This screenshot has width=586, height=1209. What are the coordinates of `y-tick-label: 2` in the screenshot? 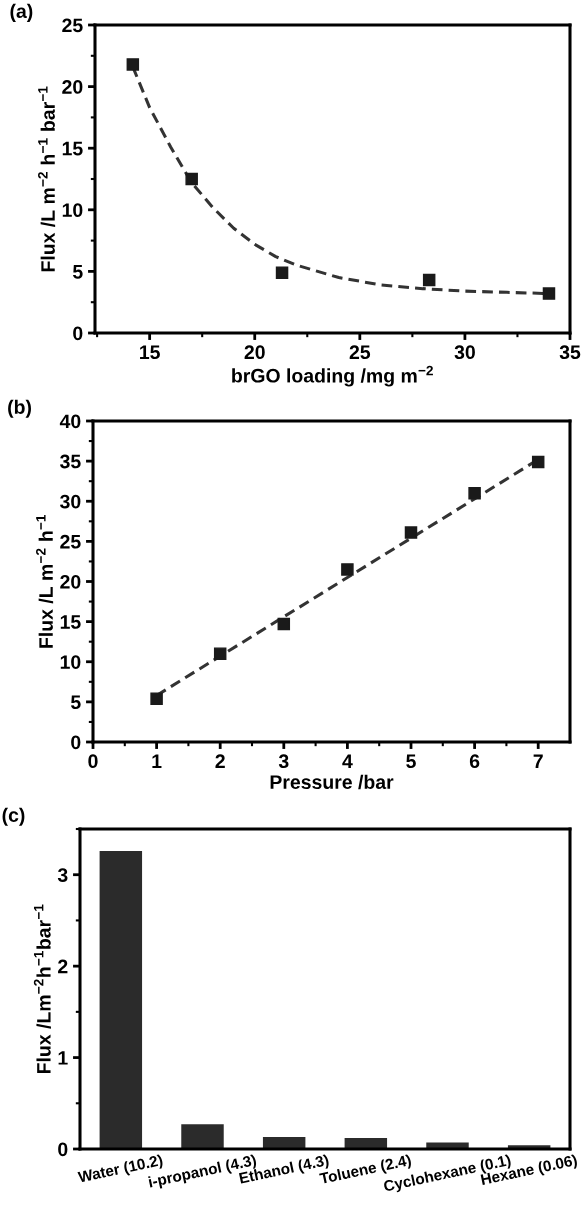 It's located at (63, 966).